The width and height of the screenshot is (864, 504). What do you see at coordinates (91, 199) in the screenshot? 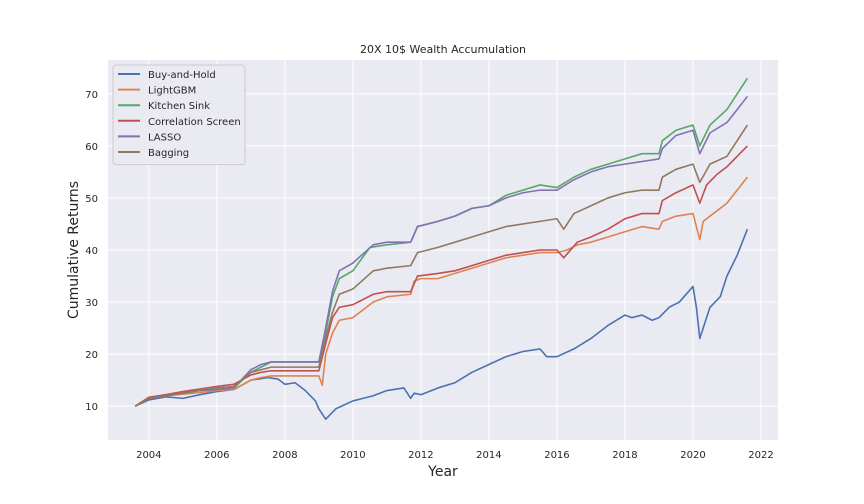
I see `y-tick-label: 50` at bounding box center [91, 199].